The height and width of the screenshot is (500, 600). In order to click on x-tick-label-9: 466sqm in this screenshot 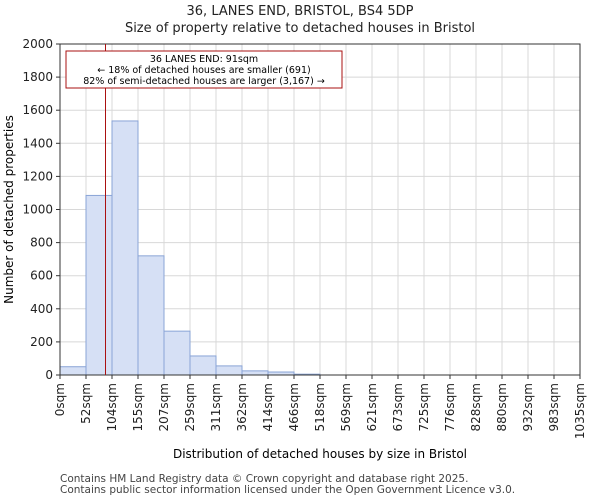, I will do `click(294, 407)`.